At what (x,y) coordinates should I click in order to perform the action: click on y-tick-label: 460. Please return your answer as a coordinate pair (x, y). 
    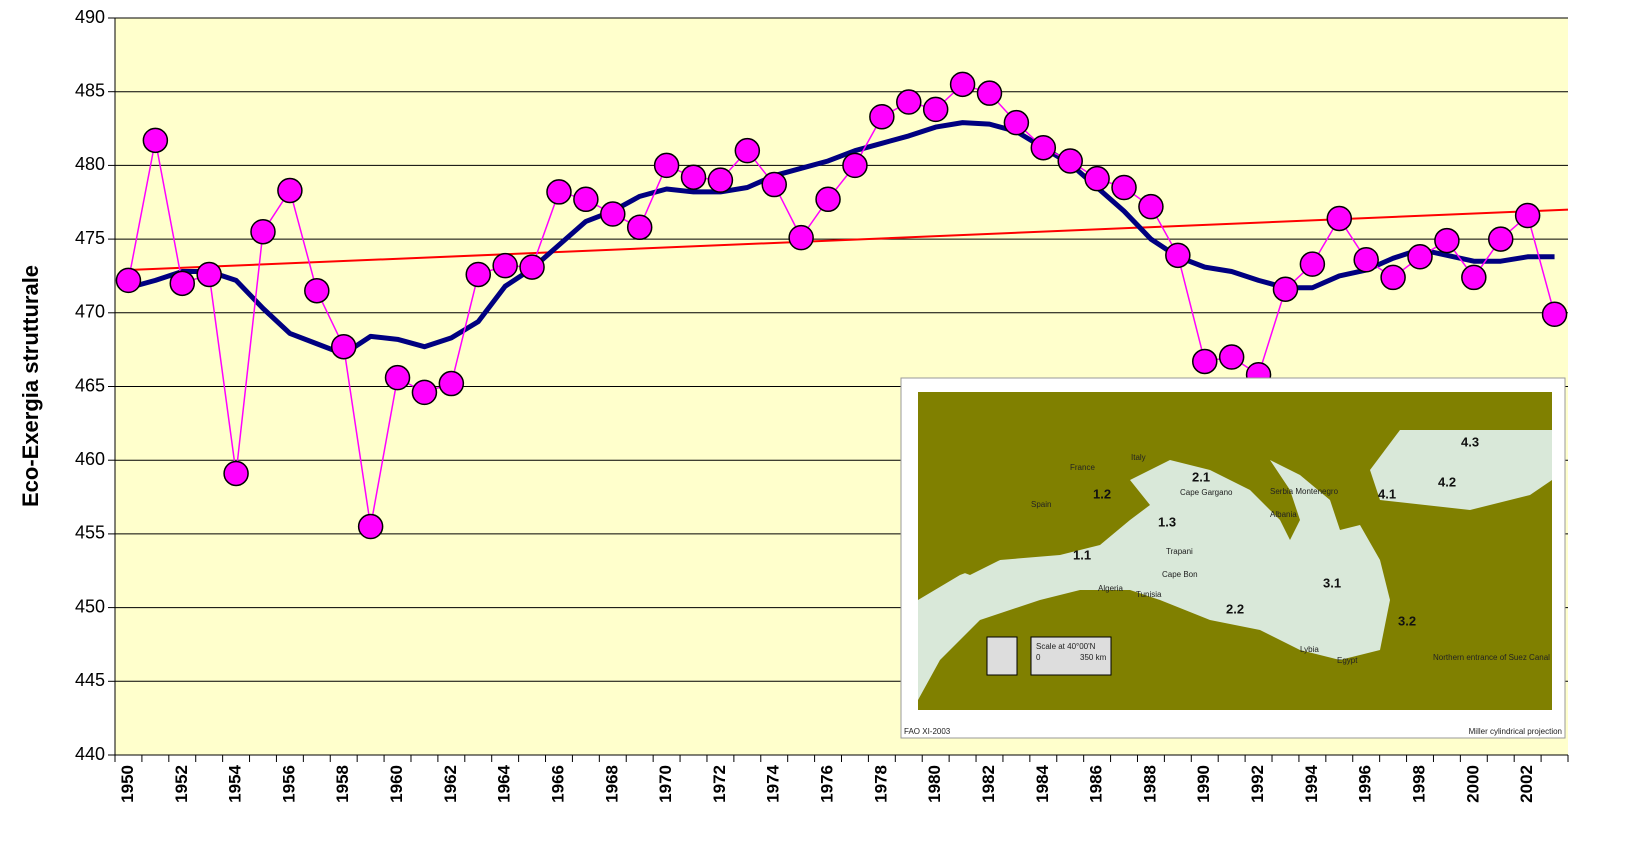
    Looking at the image, I should click on (90, 459).